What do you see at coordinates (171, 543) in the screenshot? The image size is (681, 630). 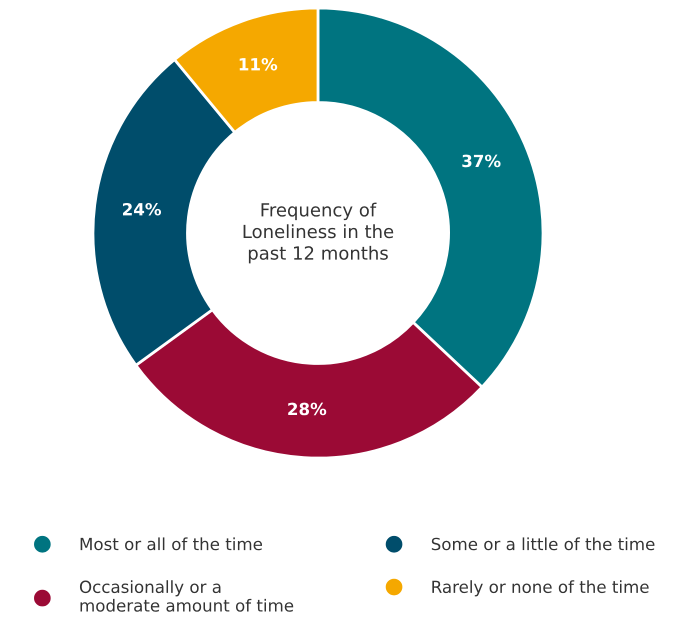 I see `legend-label: Most or all of the time` at bounding box center [171, 543].